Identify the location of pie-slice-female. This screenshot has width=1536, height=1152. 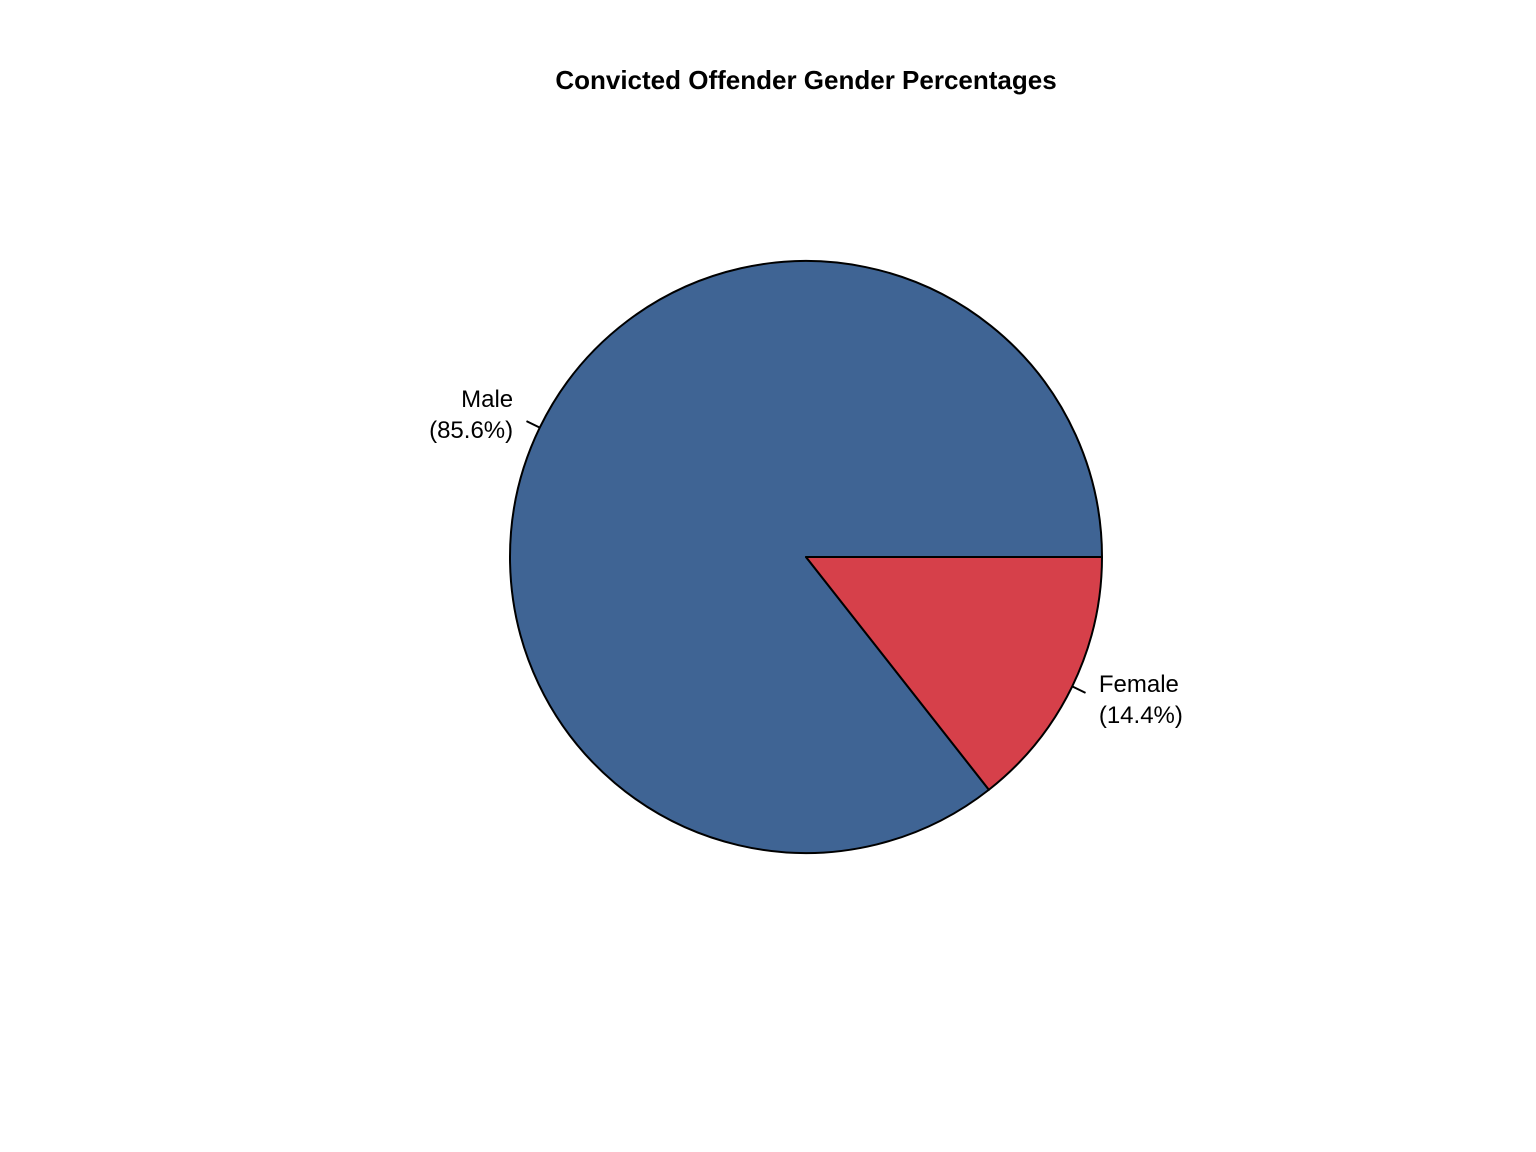
(954, 673).